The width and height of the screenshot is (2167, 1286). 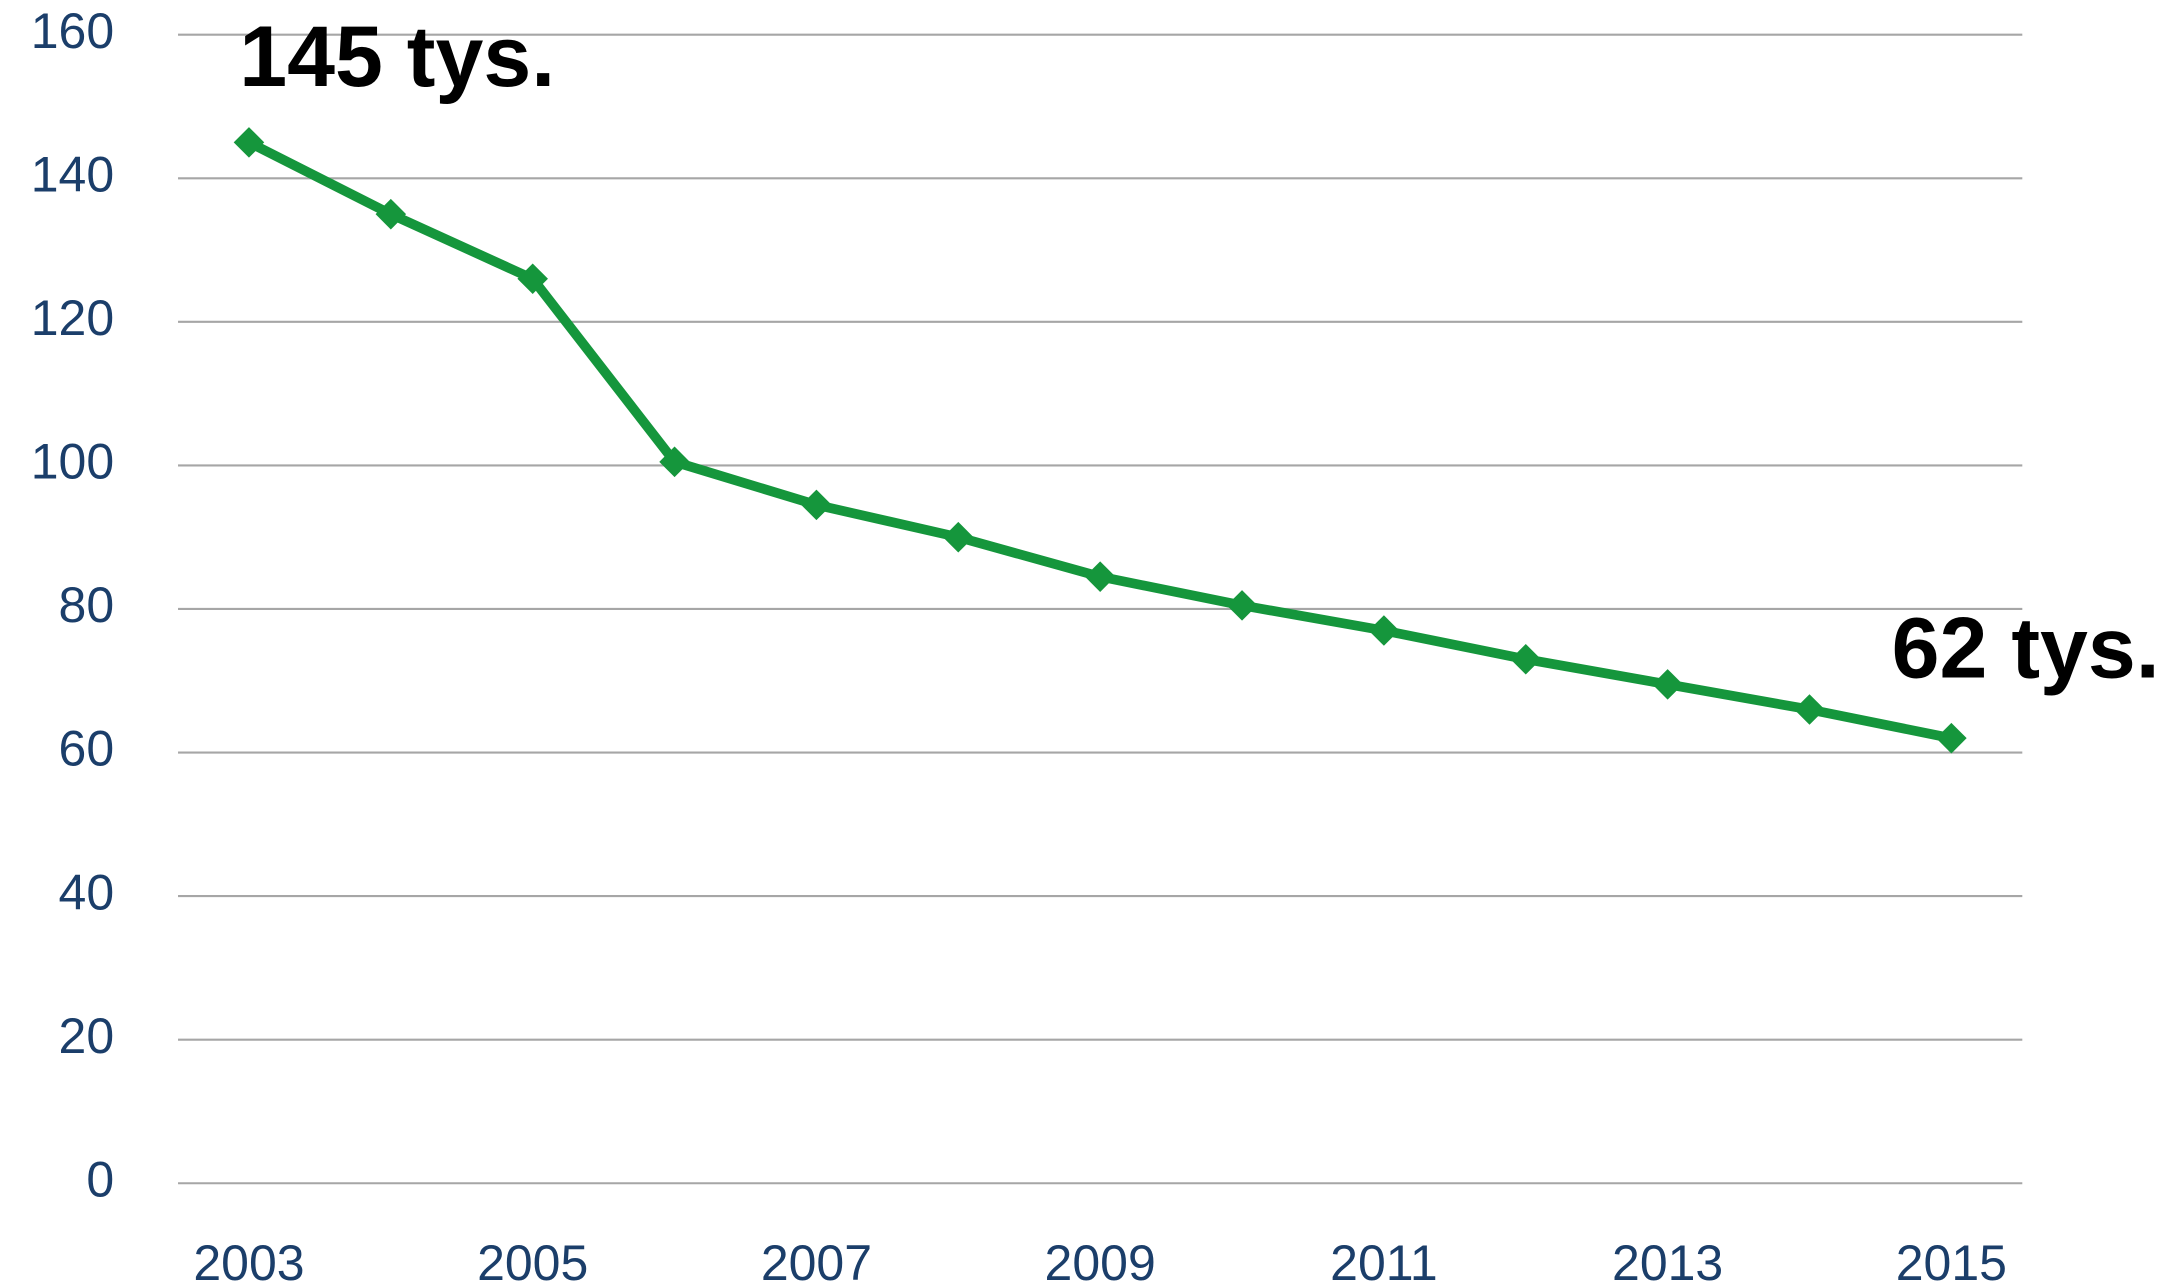 I want to click on x-tick-label: 2009, so click(x=1100, y=1260).